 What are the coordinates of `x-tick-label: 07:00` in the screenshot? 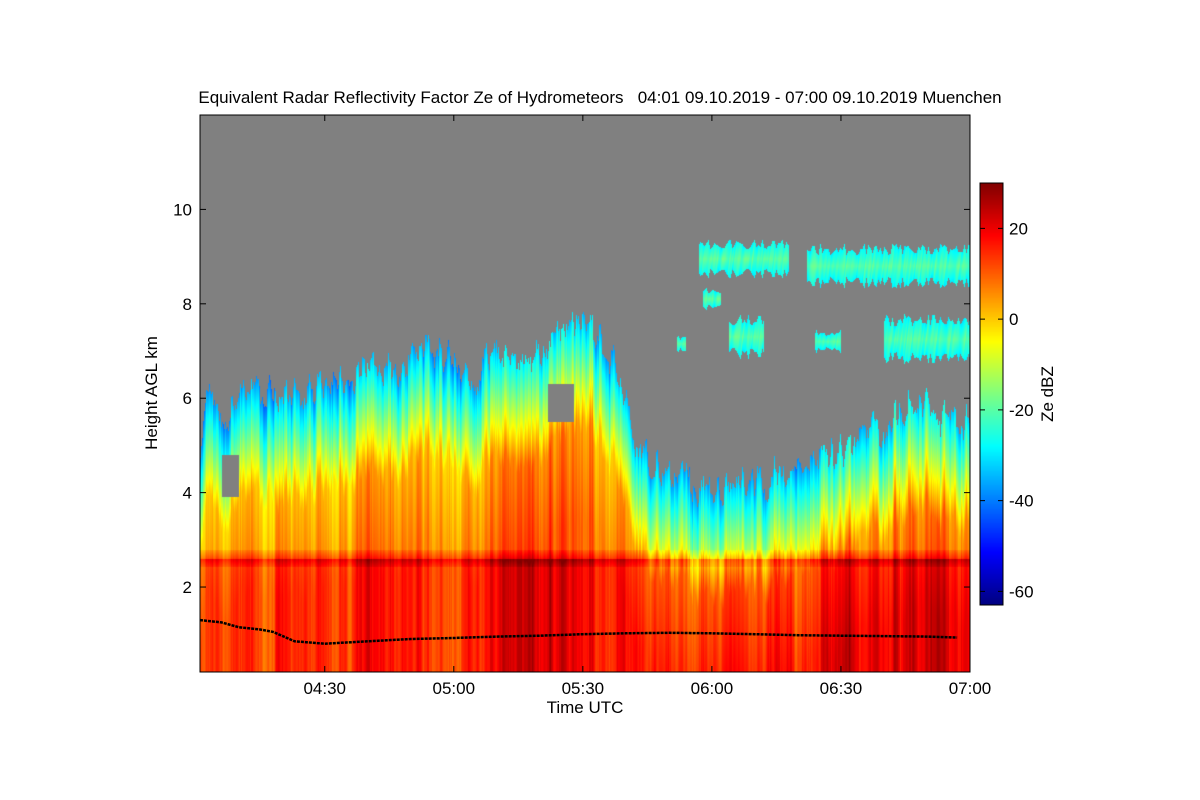 It's located at (970, 688).